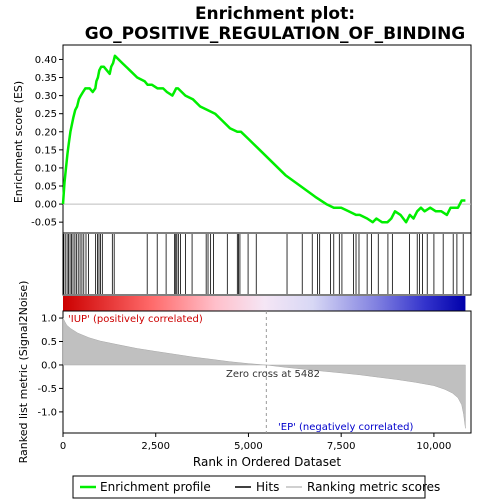  What do you see at coordinates (46, 168) in the screenshot?
I see `top-y-tick-label: 0.10` at bounding box center [46, 168].